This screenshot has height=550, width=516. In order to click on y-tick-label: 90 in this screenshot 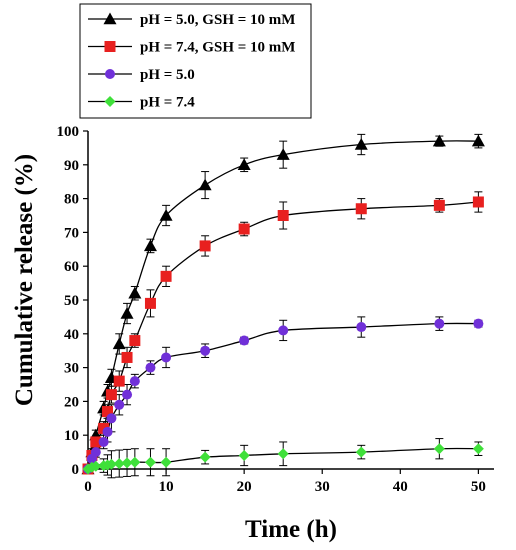, I will do `click(71, 166)`.